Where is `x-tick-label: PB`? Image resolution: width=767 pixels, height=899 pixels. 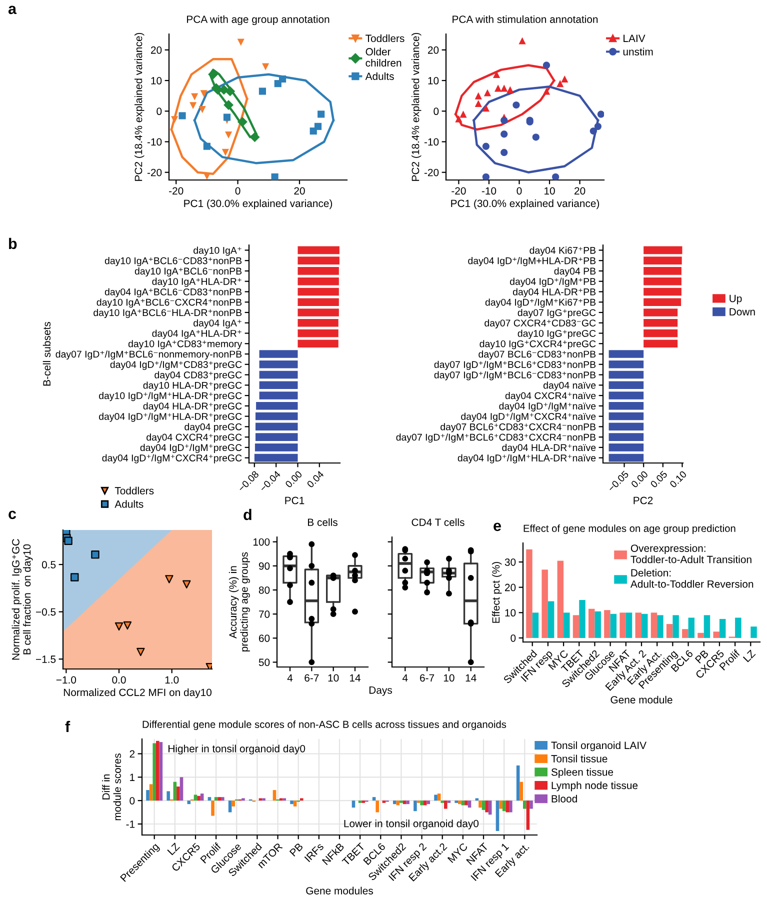 x-tick-label: PB is located at coordinates (296, 849).